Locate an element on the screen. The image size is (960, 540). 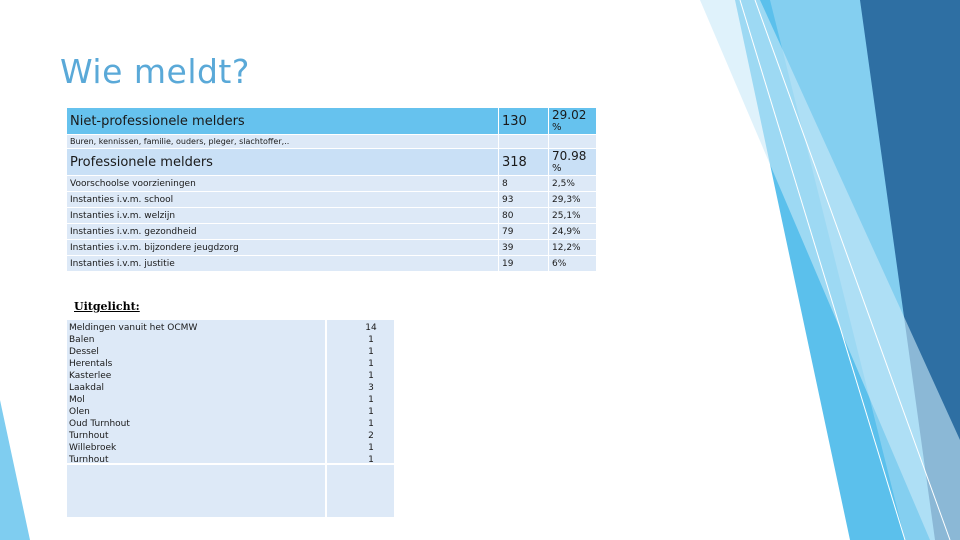
row-label: Instanties i.v.m. welzijn is located at coordinates (282, 215).